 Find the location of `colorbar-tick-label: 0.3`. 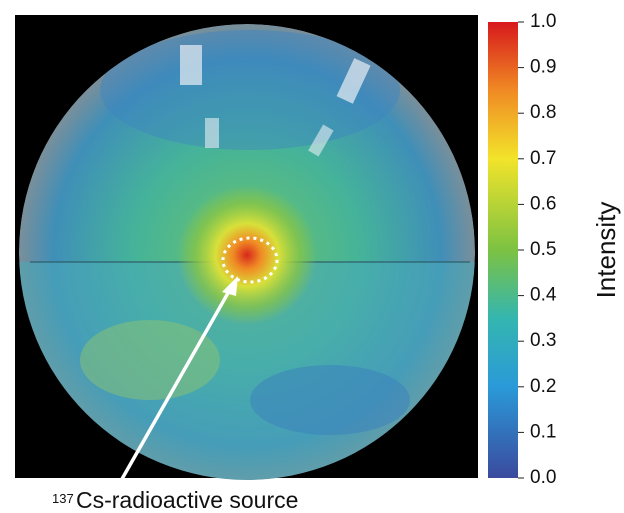

colorbar-tick-label: 0.3 is located at coordinates (543, 340).